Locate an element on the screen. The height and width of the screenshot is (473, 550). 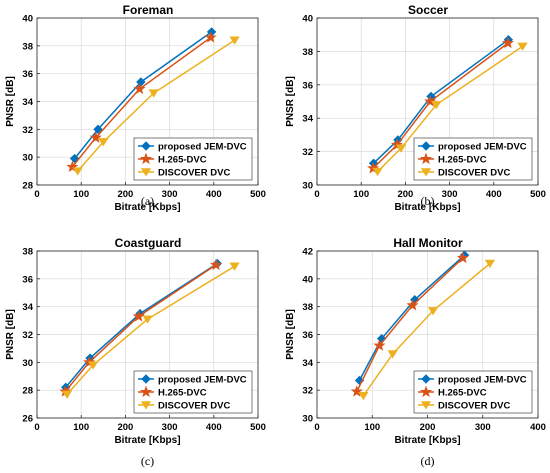
panel-caption: (c) is located at coordinates (147, 461).